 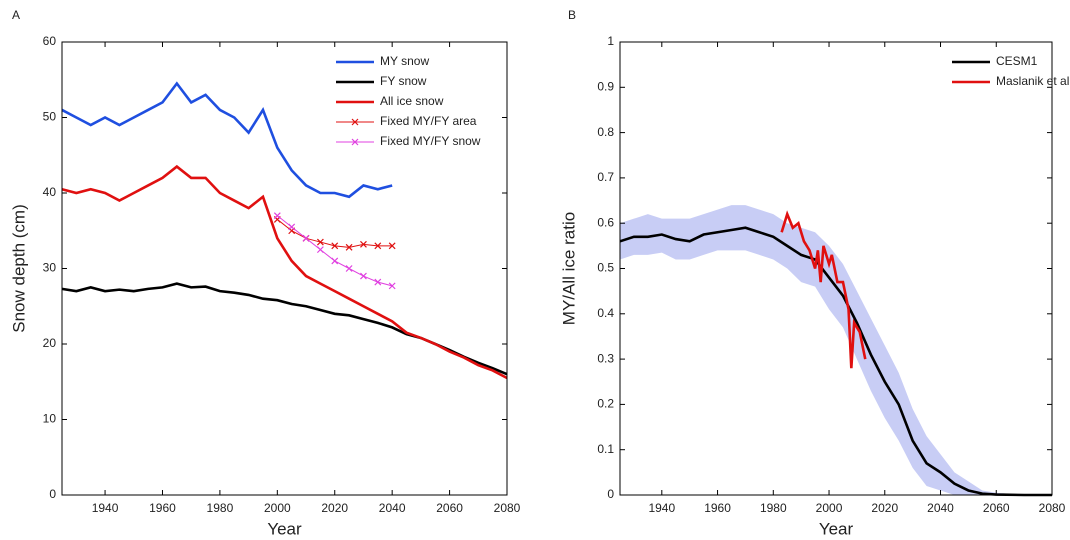 What do you see at coordinates (605, 404) in the screenshot?
I see `y-tick-label: 0.2` at bounding box center [605, 404].